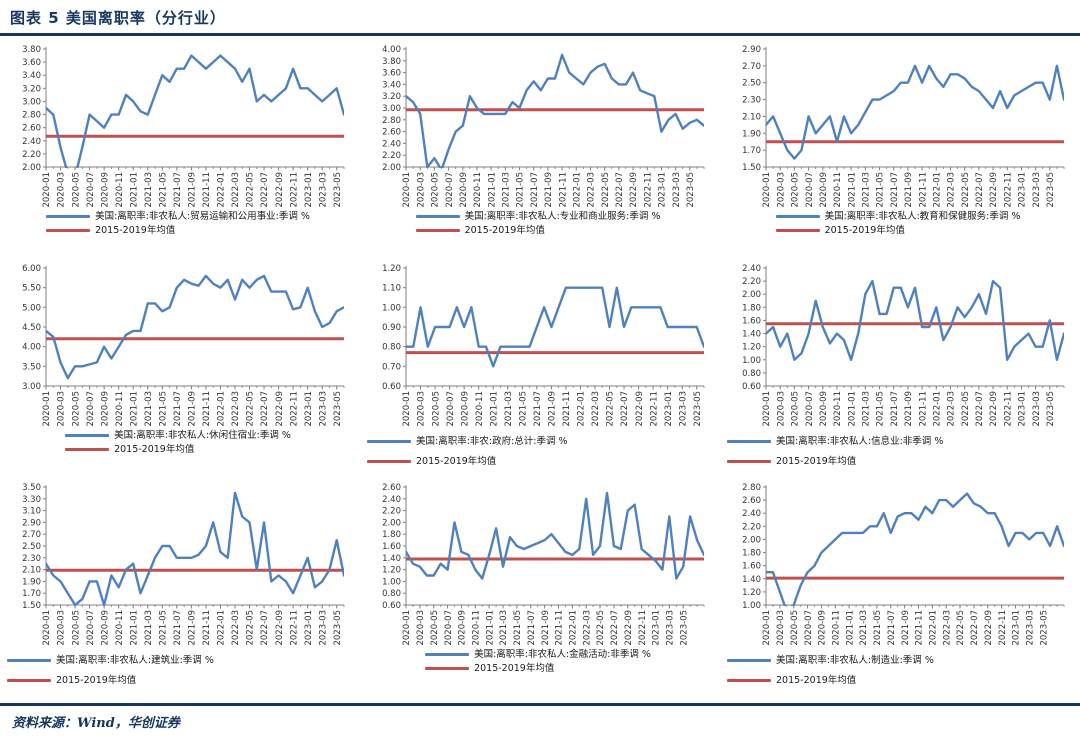 The width and height of the screenshot is (1080, 737). I want to click on chart-legend-2: 美国:离职率:非农私人:教育和保健服务:季调 % 2015-2019年均值, so click(898, 224).